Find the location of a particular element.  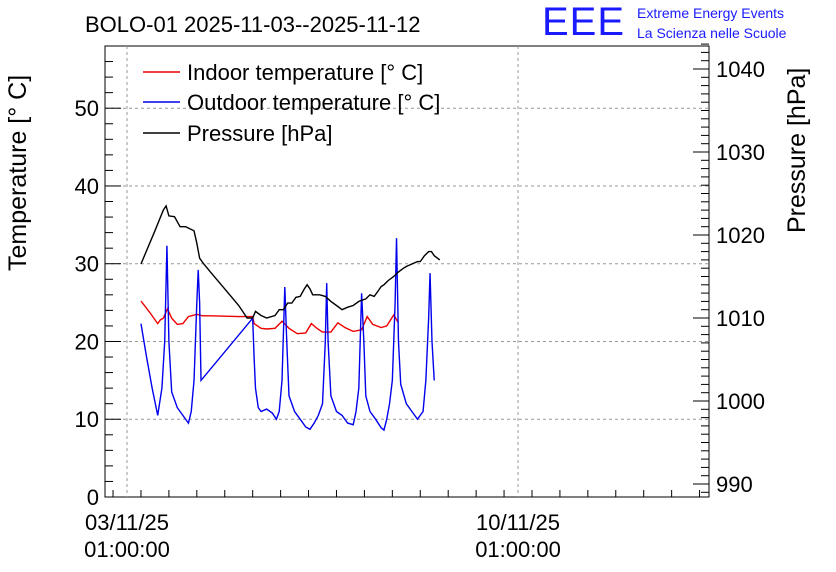

y2-tick-label: 1040 is located at coordinates (740, 69).